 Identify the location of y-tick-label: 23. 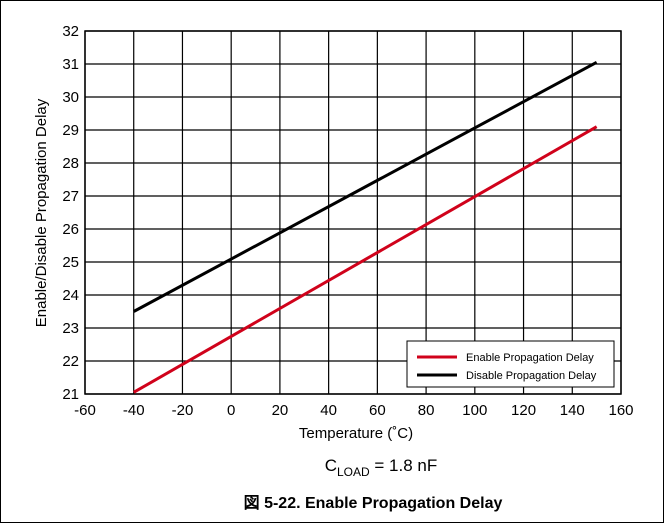
(70, 328).